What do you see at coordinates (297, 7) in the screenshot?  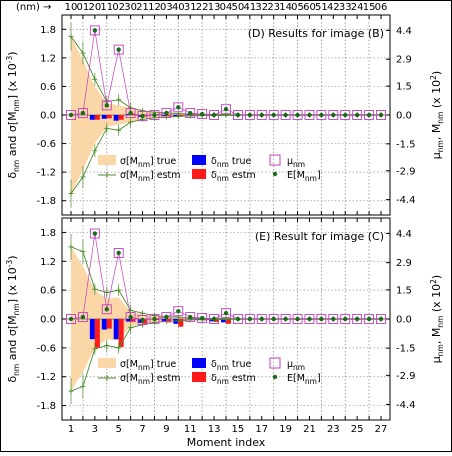 I see `x-top-label: 05` at bounding box center [297, 7].